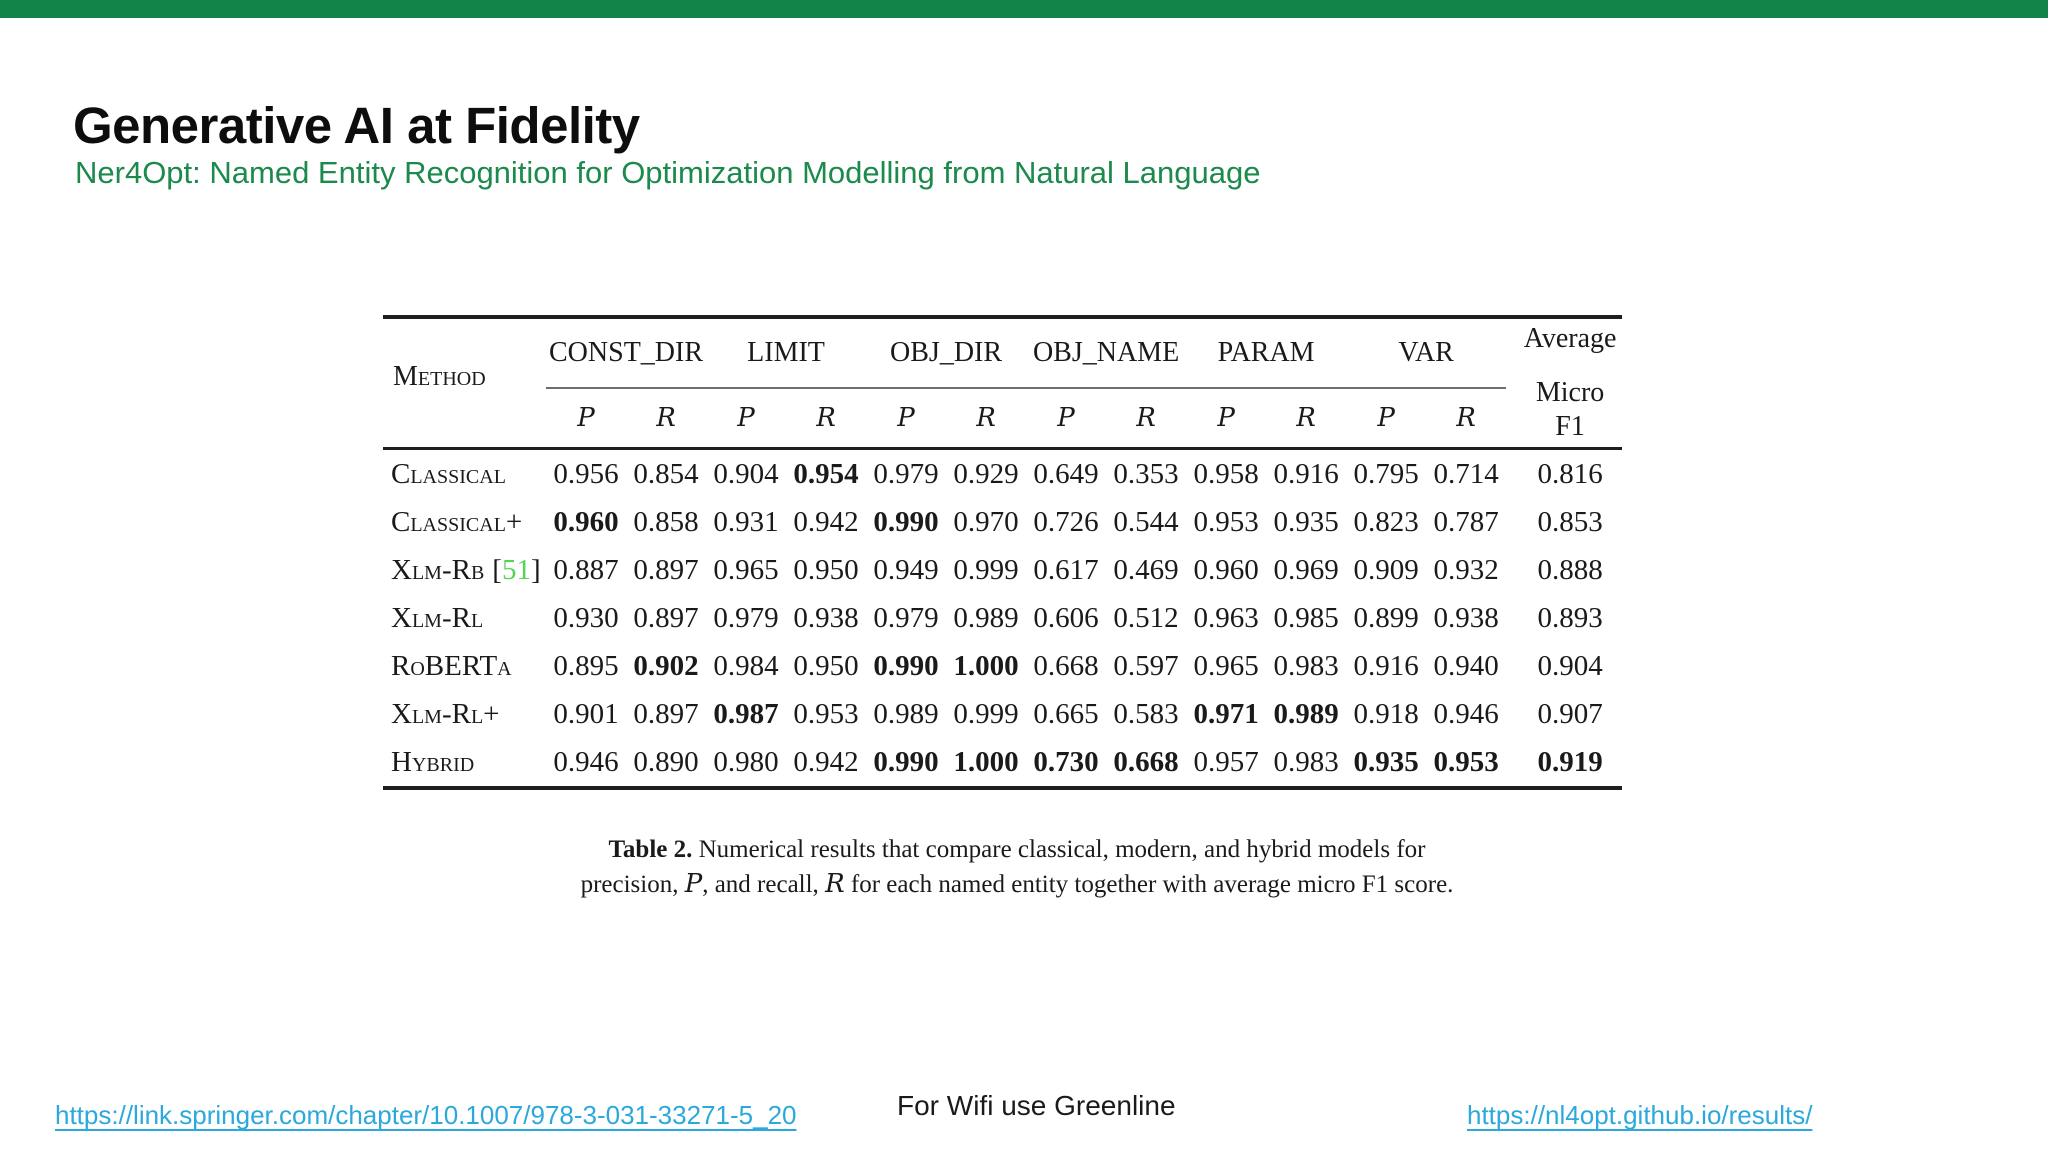 The image size is (2048, 1152). I want to click on group-header-var: VAR, so click(1426, 354).